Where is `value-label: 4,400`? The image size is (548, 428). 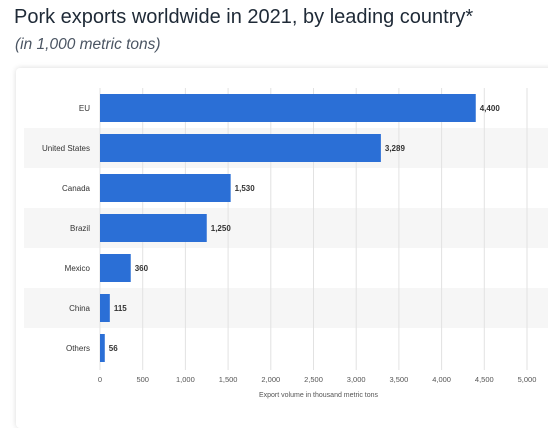
value-label: 4,400 is located at coordinates (490, 108).